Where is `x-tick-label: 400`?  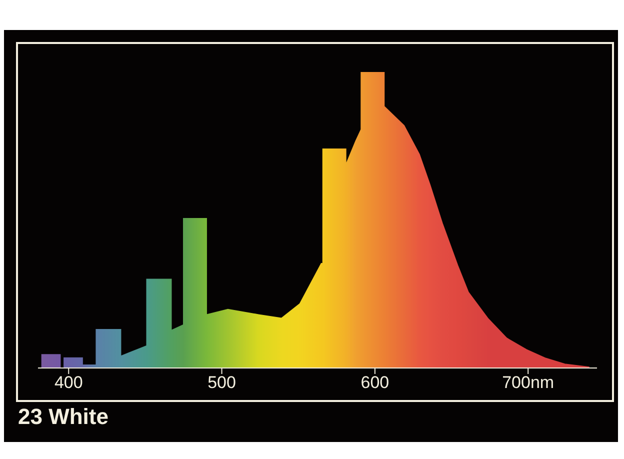 x-tick-label: 400 is located at coordinates (68, 382).